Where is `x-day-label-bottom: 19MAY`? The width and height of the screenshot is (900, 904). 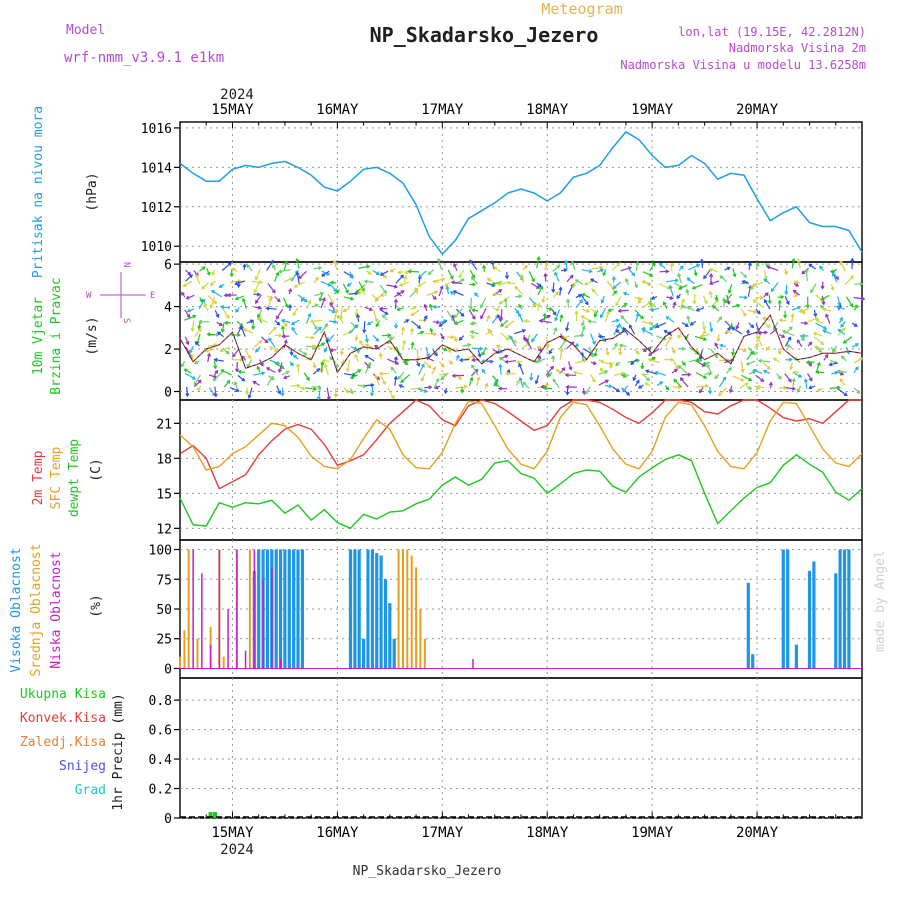 x-day-label-bottom: 19MAY is located at coordinates (652, 833).